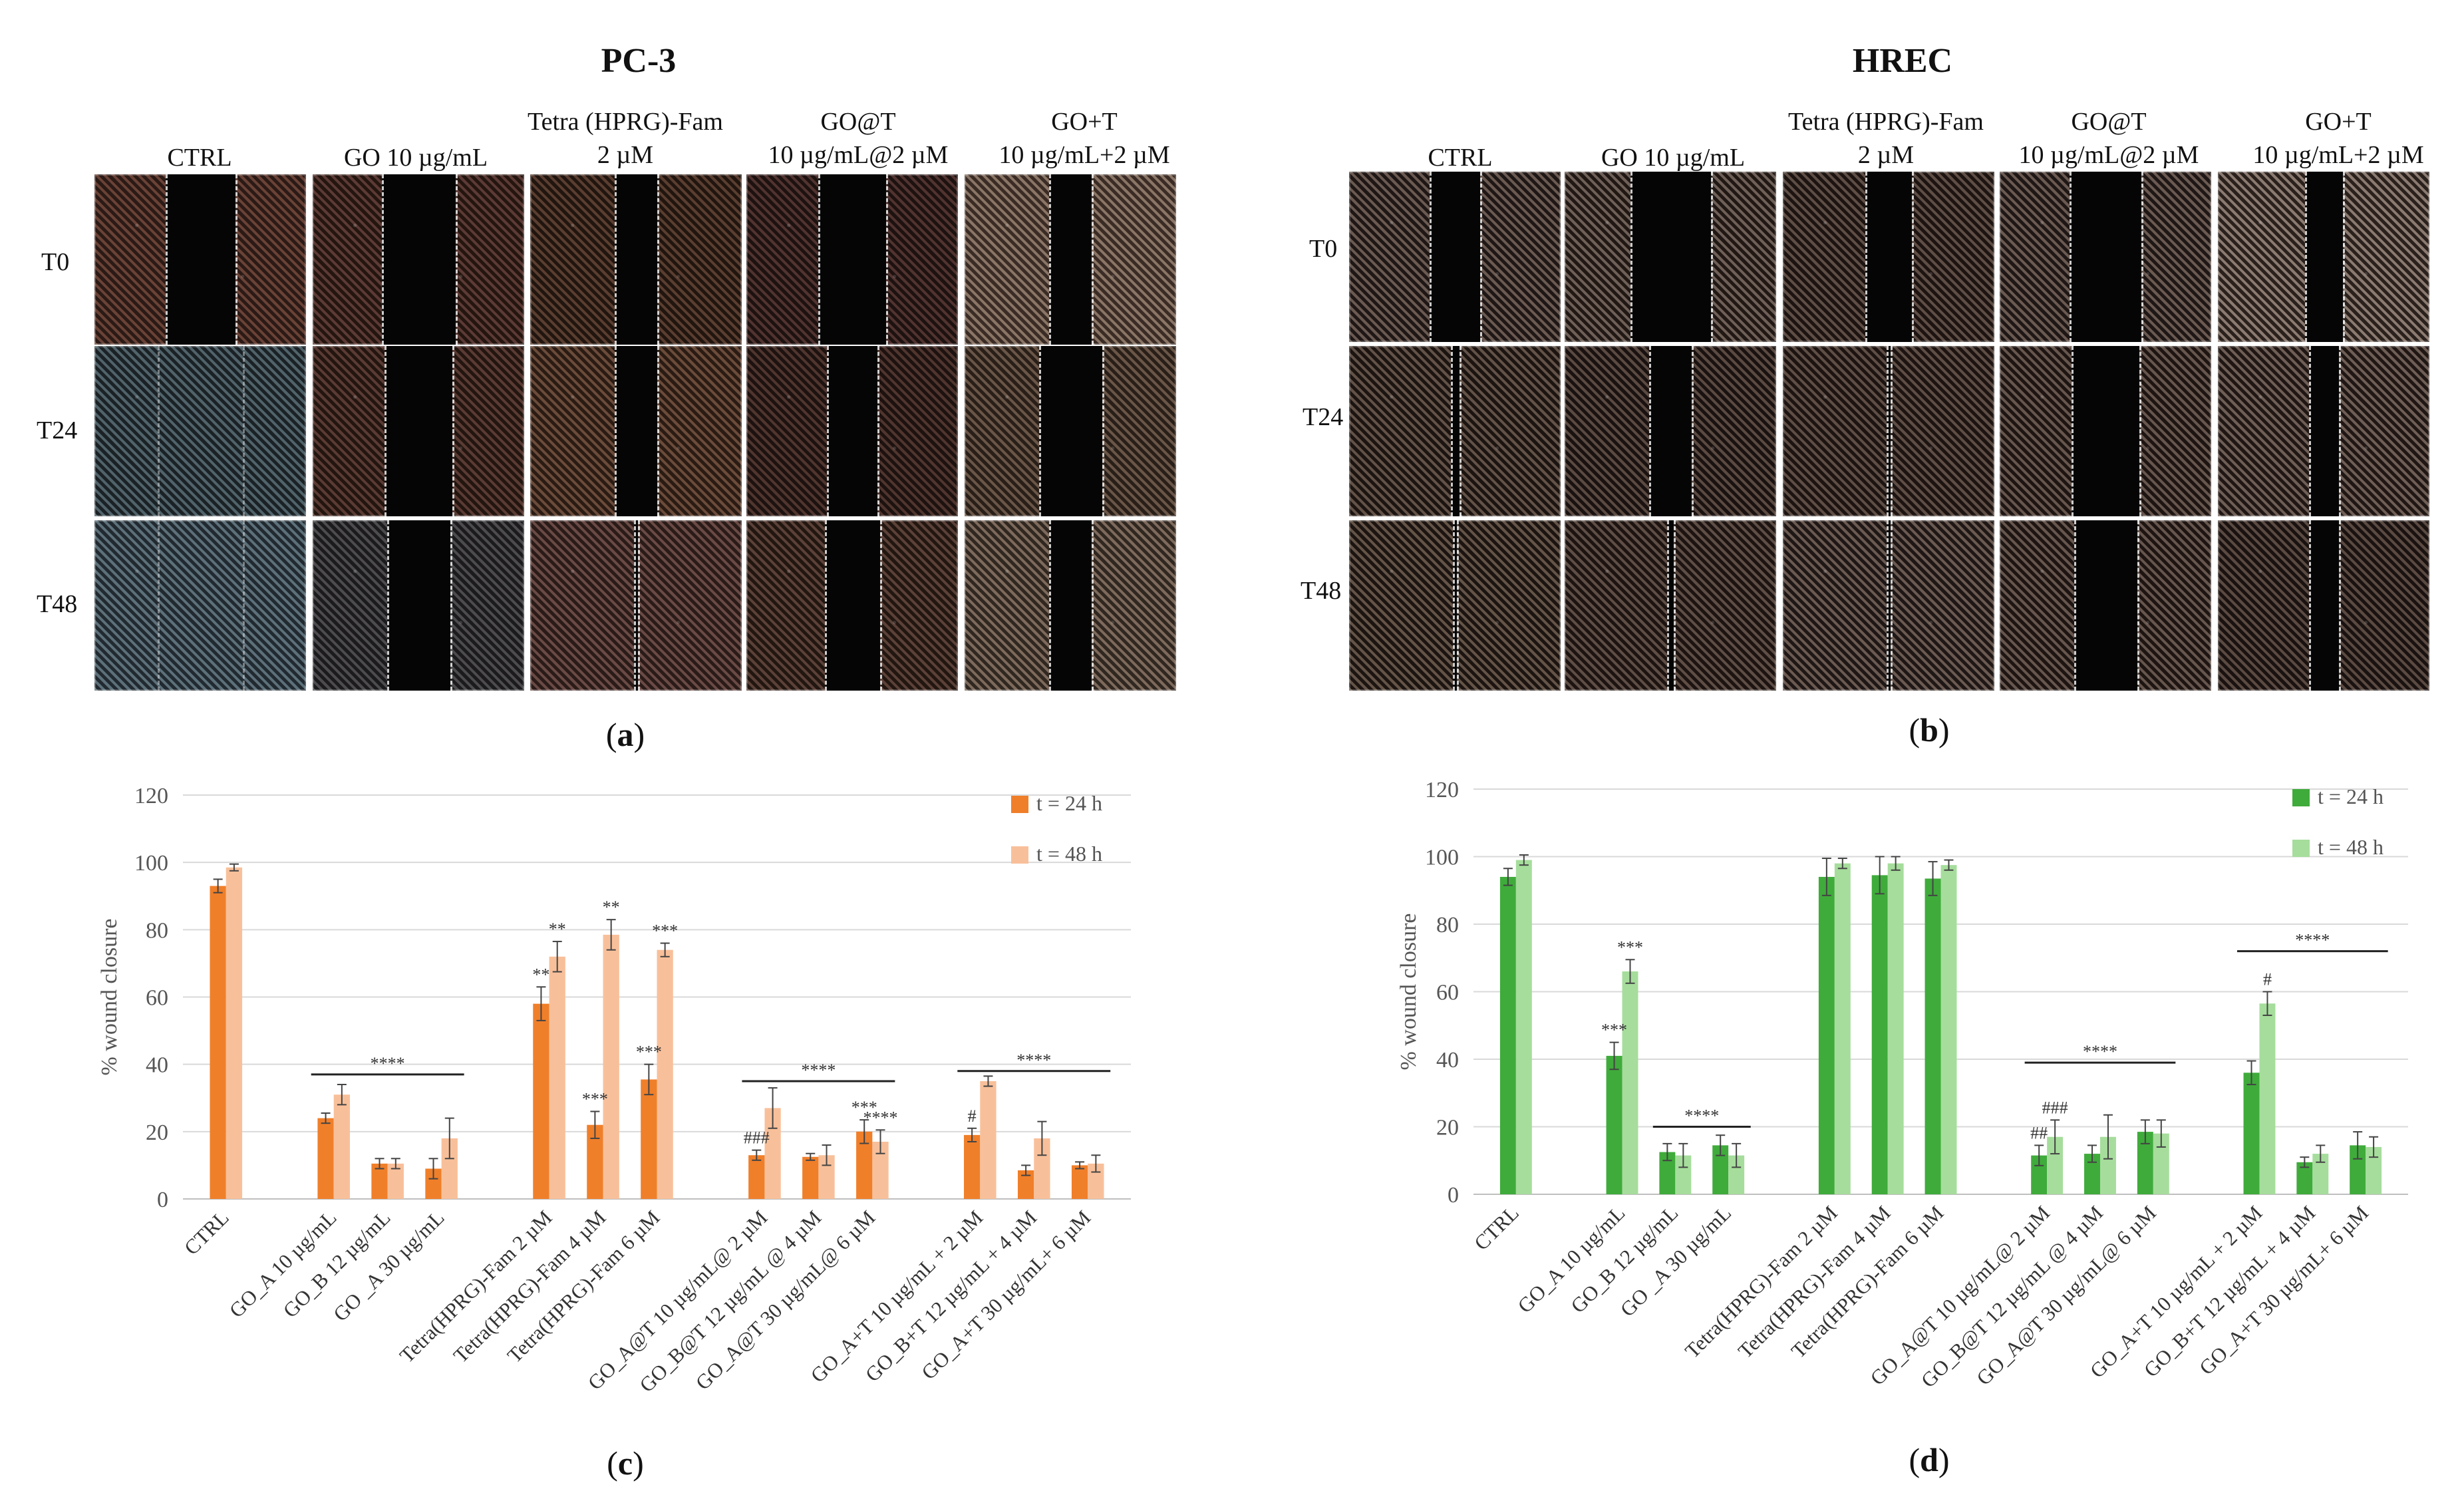 The width and height of the screenshot is (2464, 1503). Describe the element at coordinates (1040, 431) in the screenshot. I see `panel-a-wound-edge-left-r1-c4` at that location.